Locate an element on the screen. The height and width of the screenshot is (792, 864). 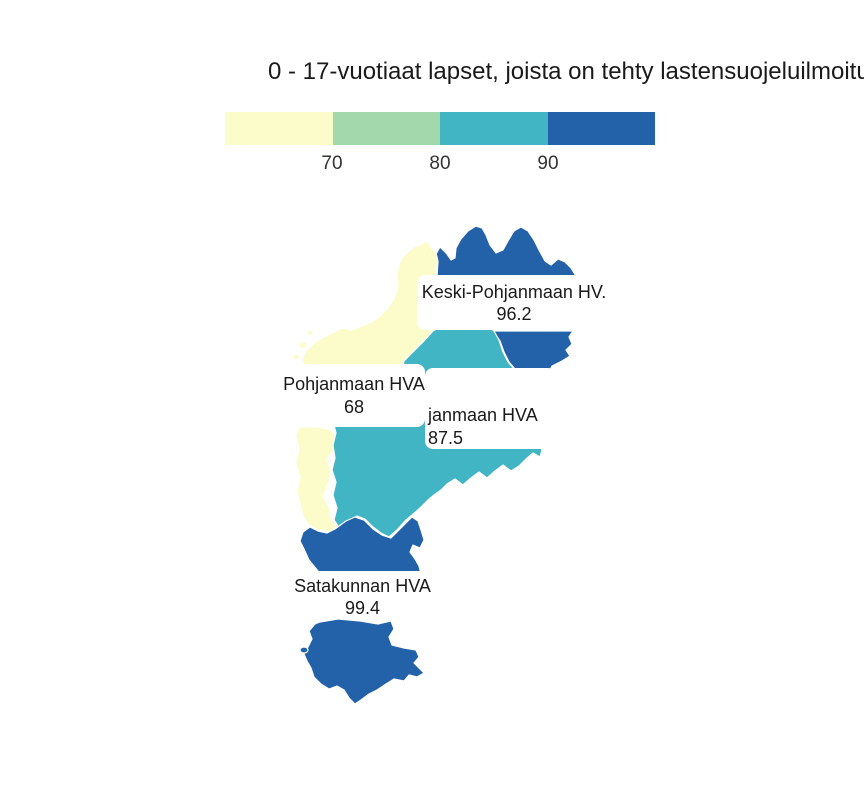
region-satakunnan-hva is located at coordinates (362, 610).